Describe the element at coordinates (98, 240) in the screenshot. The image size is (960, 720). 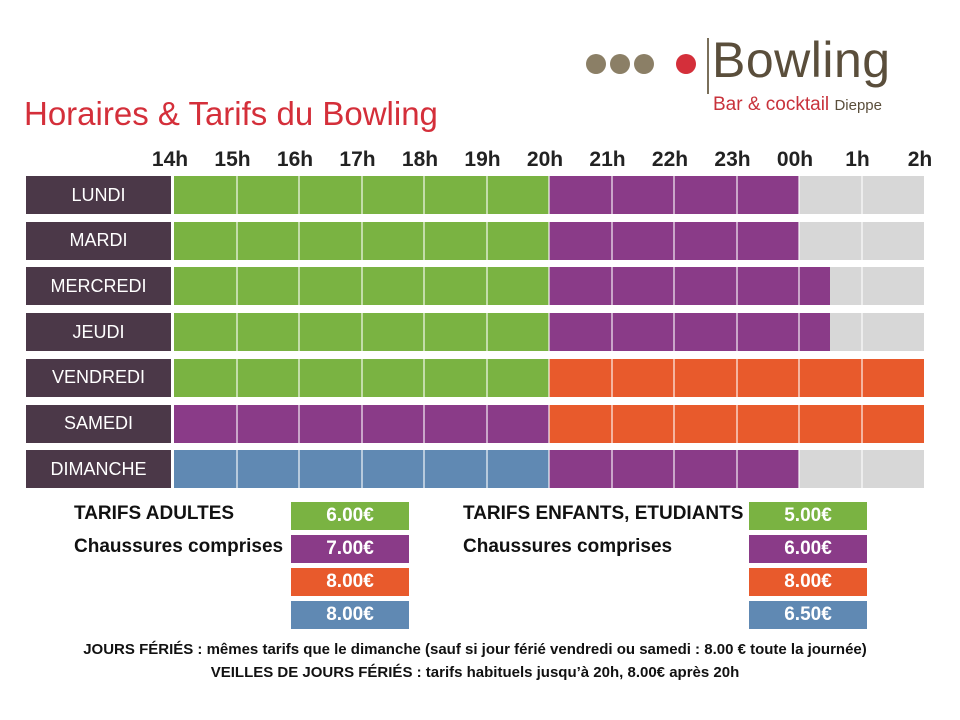
I see `day-label: MARDI` at that location.